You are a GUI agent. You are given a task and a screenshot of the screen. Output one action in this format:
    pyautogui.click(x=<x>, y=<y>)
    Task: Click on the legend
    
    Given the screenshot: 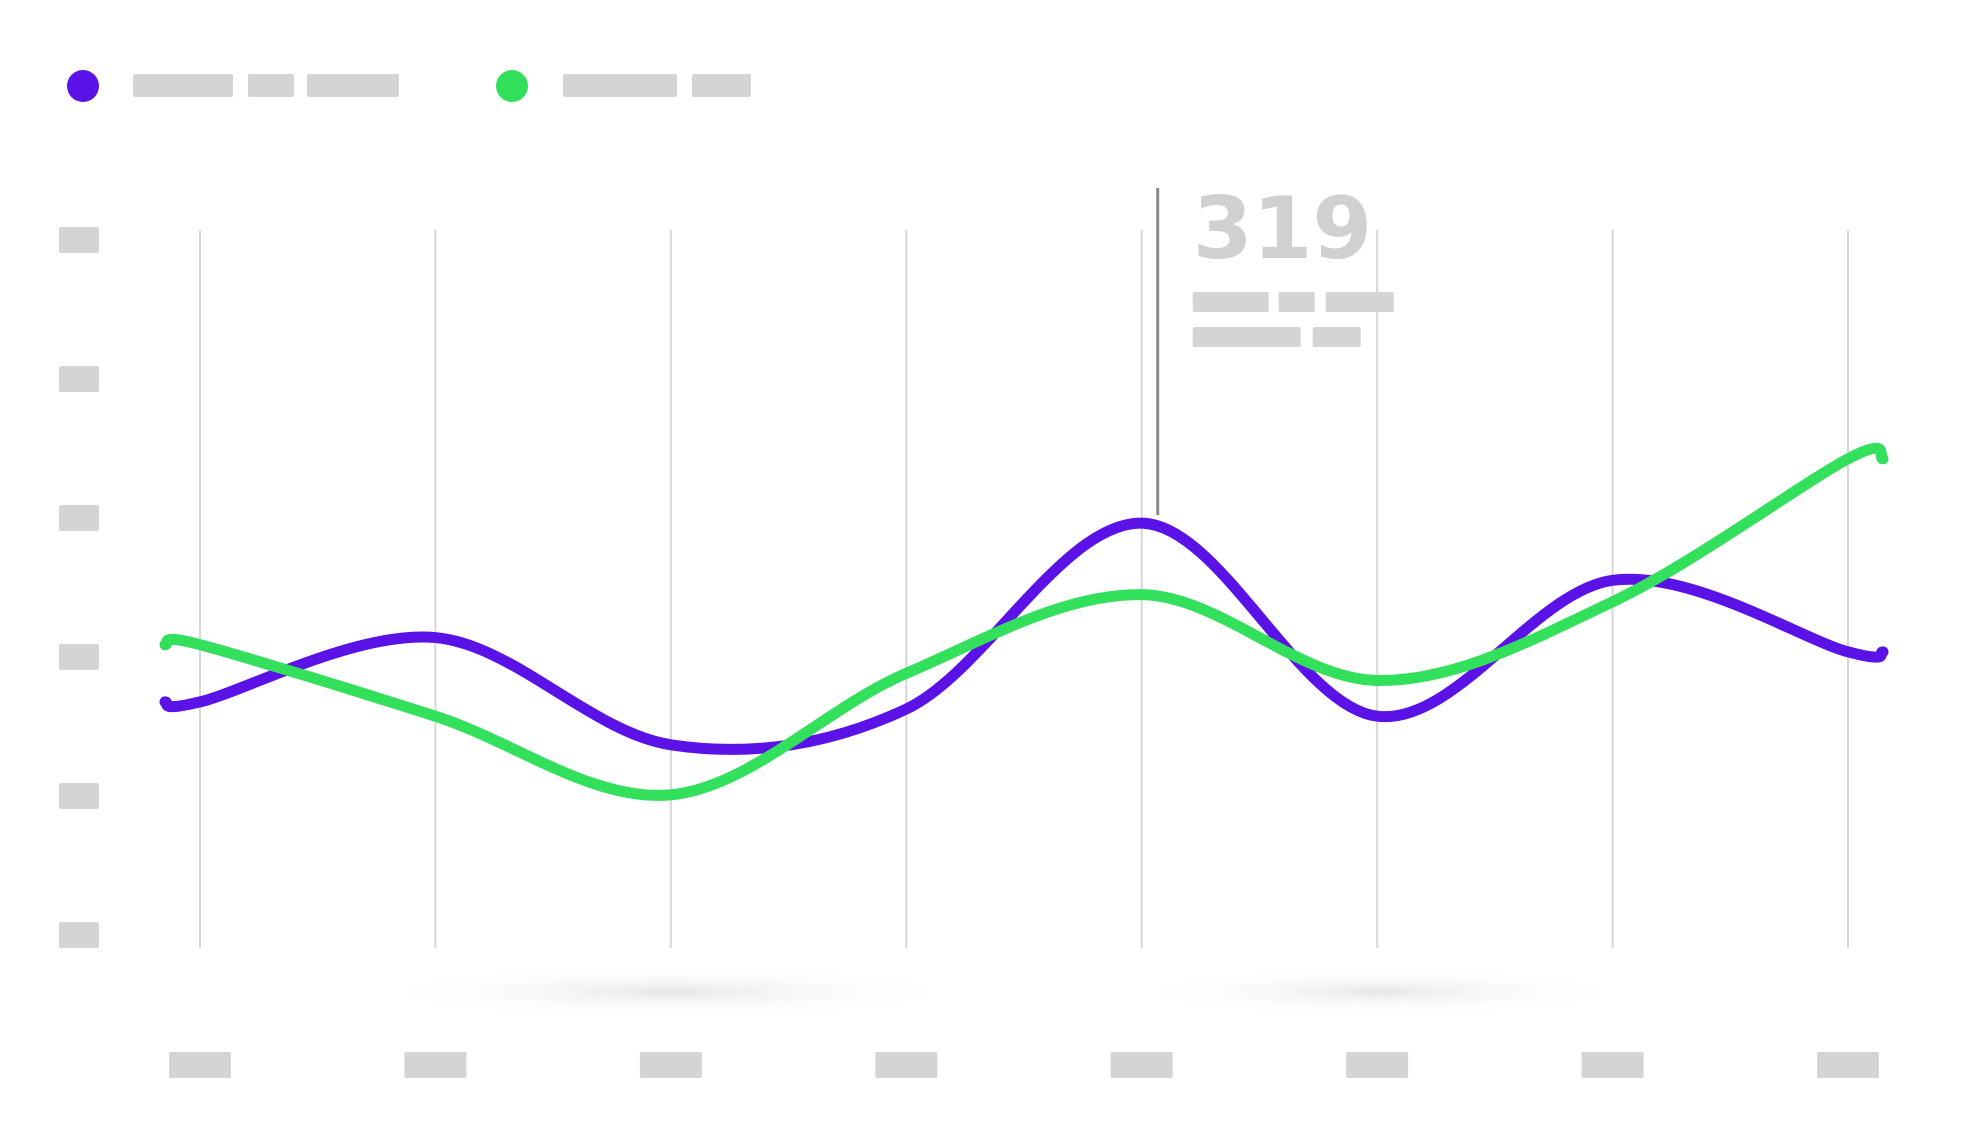 What is the action you would take?
    pyautogui.click(x=409, y=86)
    